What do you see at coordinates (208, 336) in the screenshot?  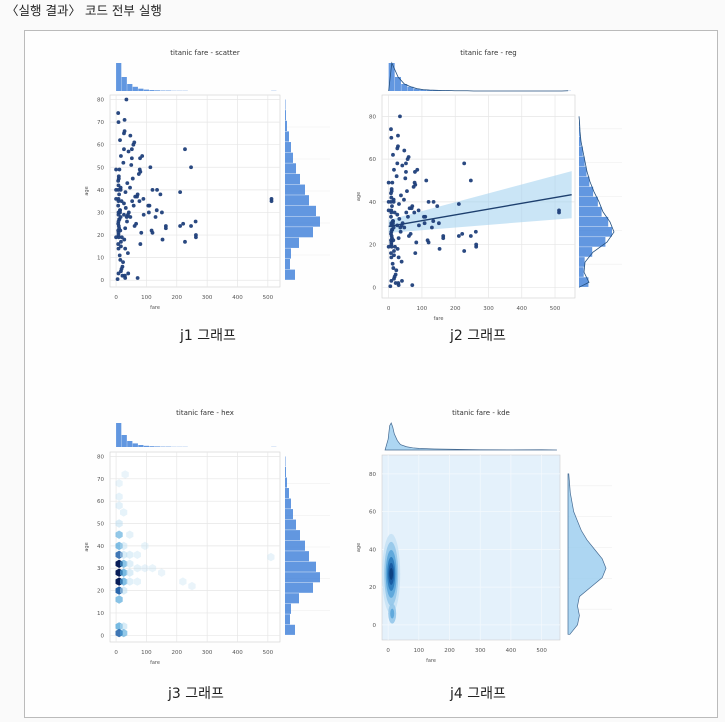 I see `caption-j1: j1 그래프` at bounding box center [208, 336].